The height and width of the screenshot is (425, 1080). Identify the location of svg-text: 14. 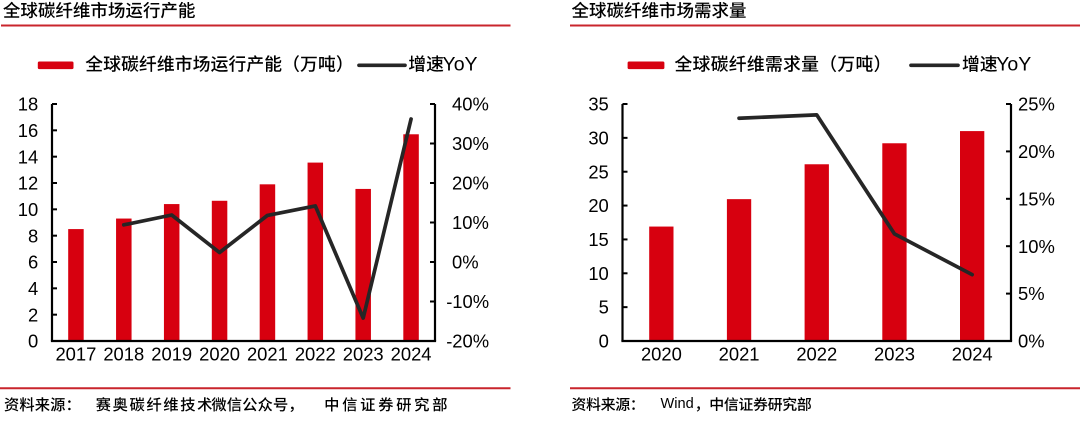
(28, 156).